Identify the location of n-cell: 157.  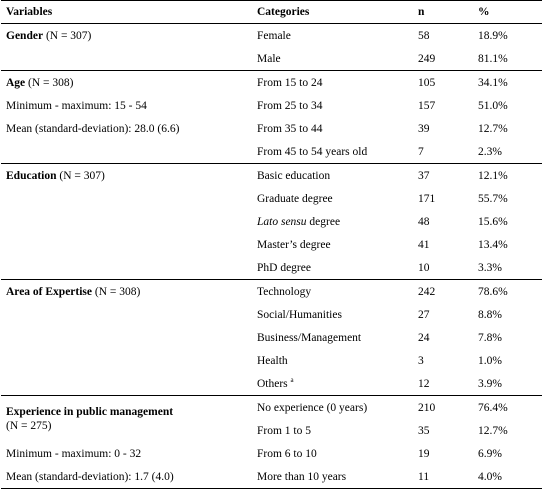
(427, 105).